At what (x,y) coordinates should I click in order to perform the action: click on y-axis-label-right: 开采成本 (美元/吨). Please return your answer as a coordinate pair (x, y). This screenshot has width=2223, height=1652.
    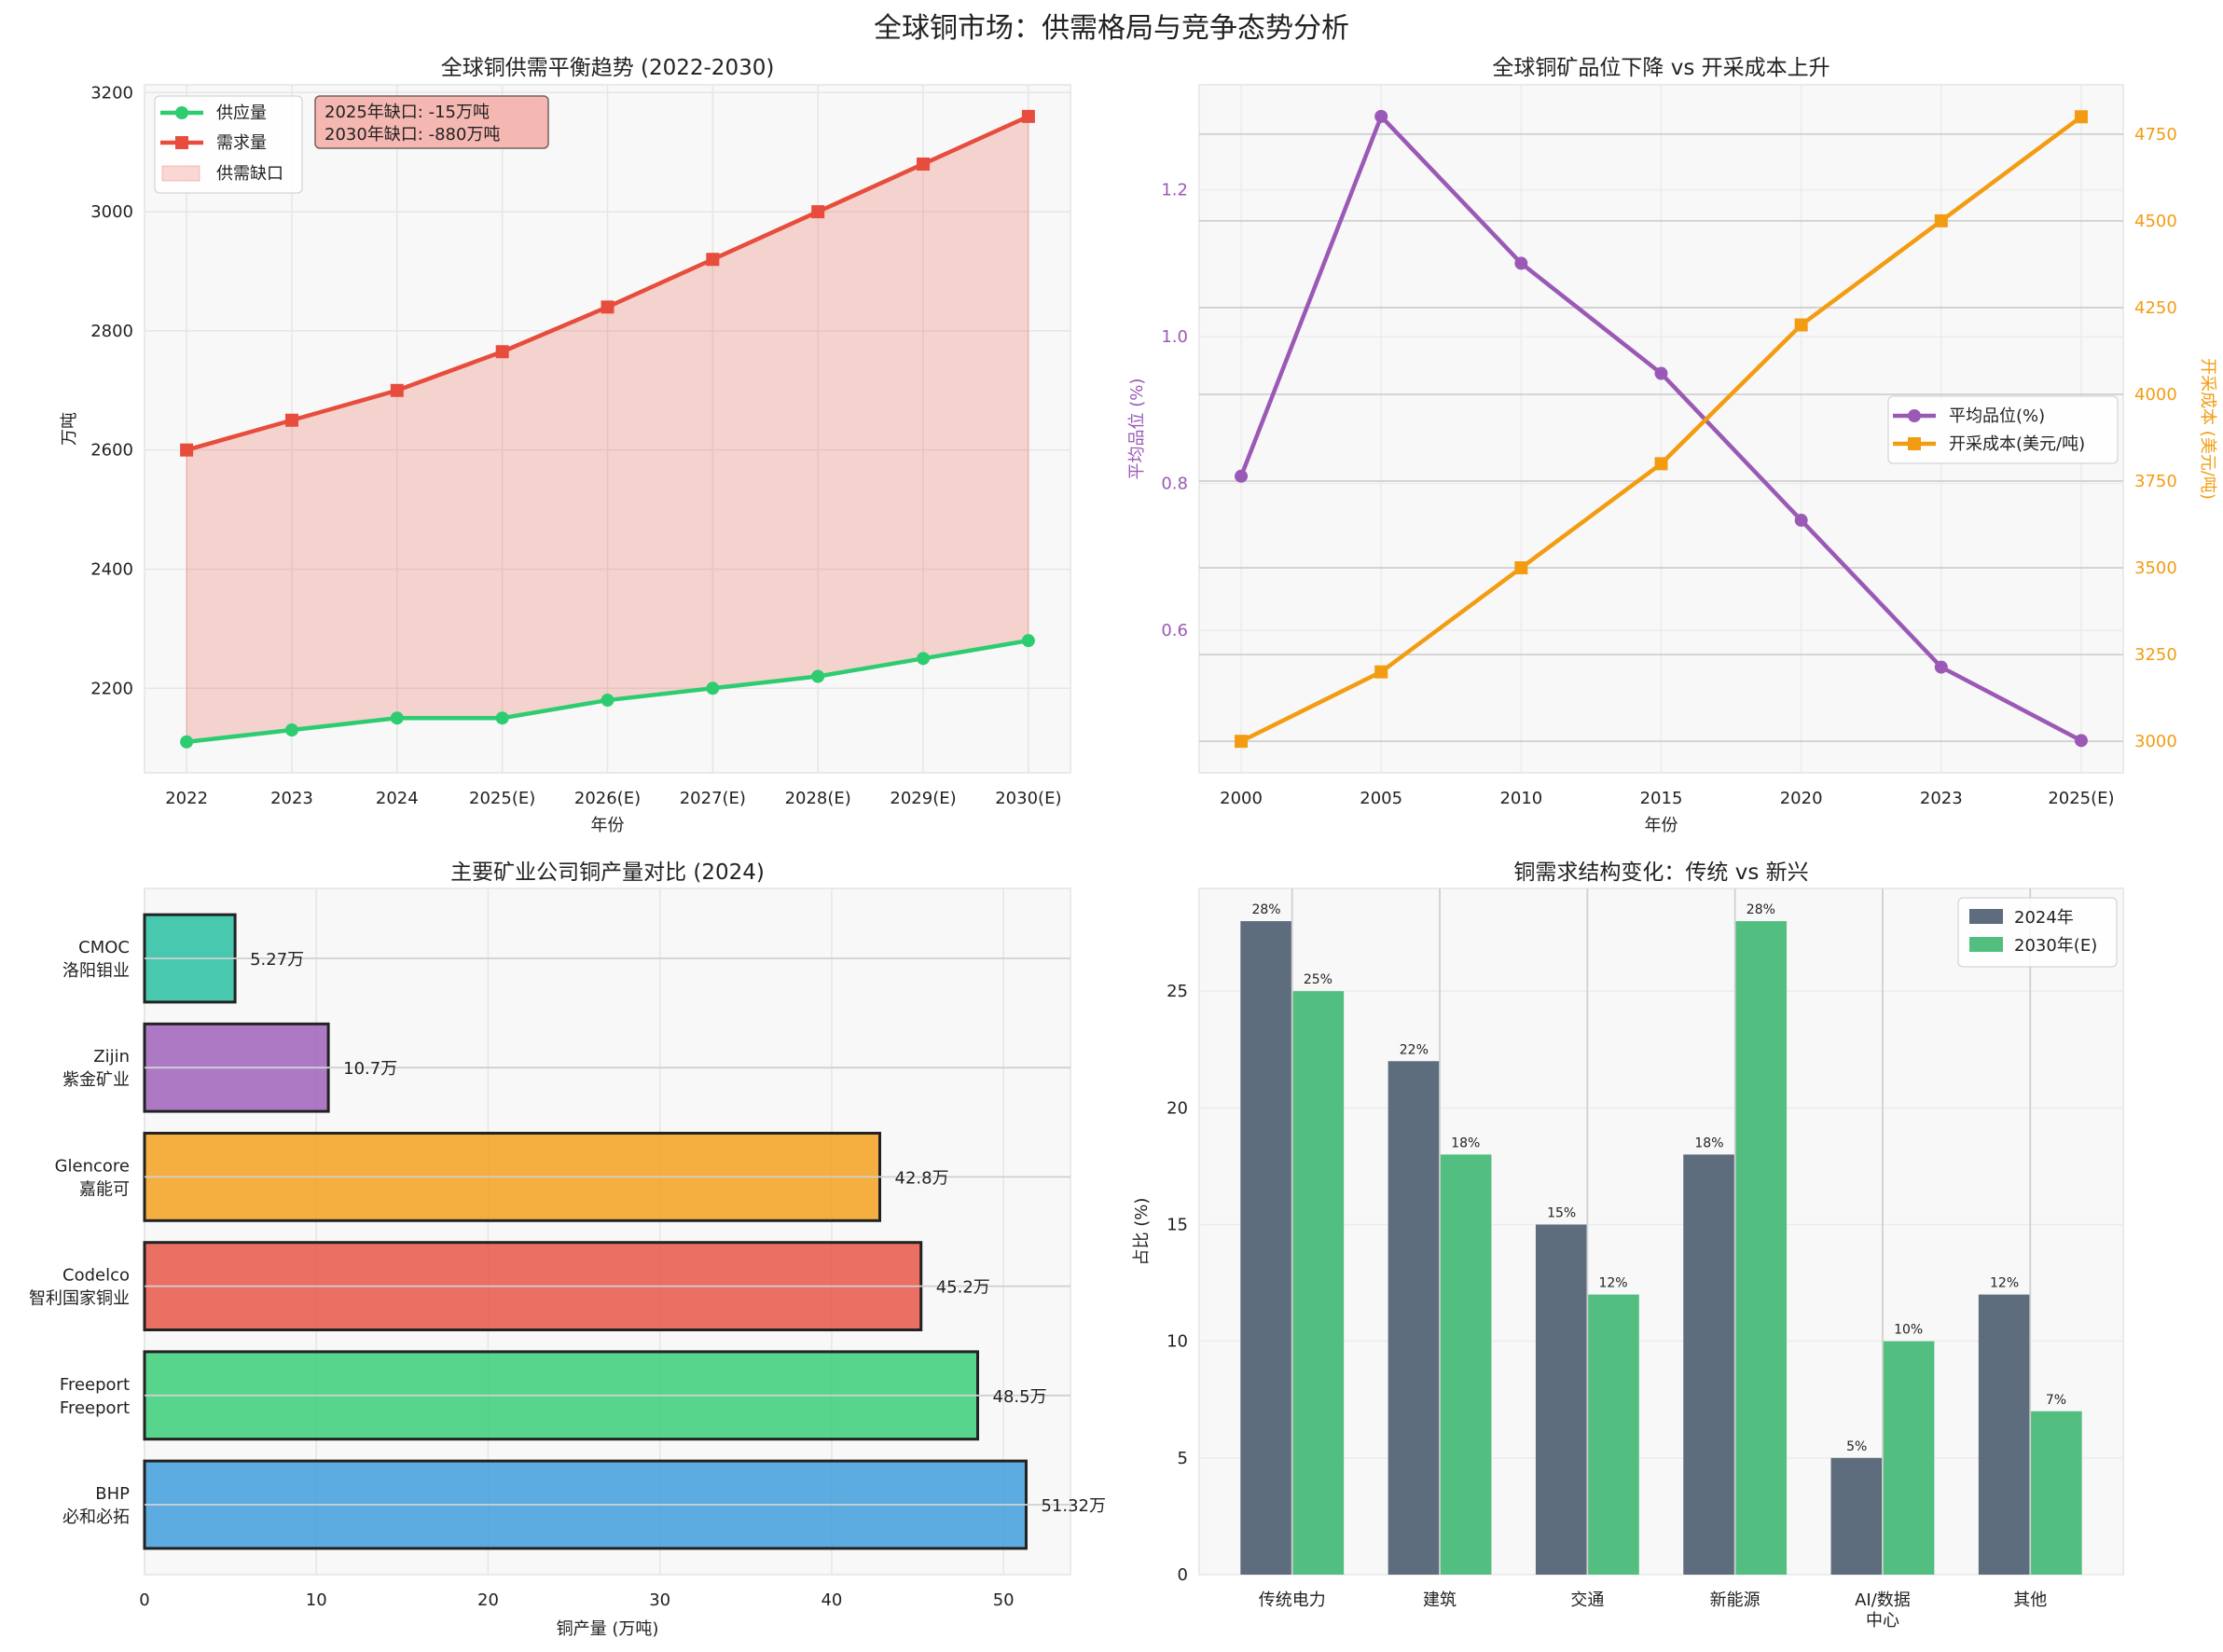
    Looking at the image, I should click on (2207, 429).